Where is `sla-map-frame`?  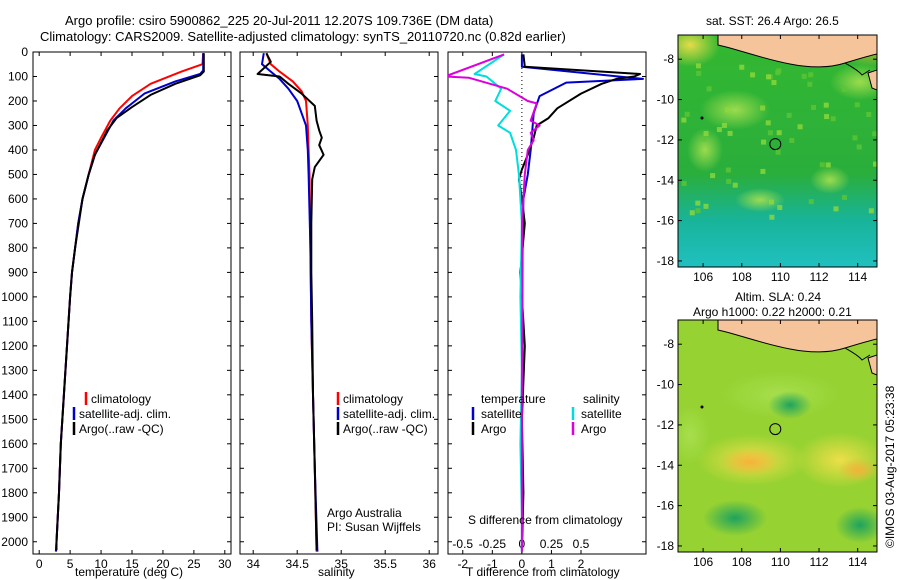 sla-map-frame is located at coordinates (777, 436).